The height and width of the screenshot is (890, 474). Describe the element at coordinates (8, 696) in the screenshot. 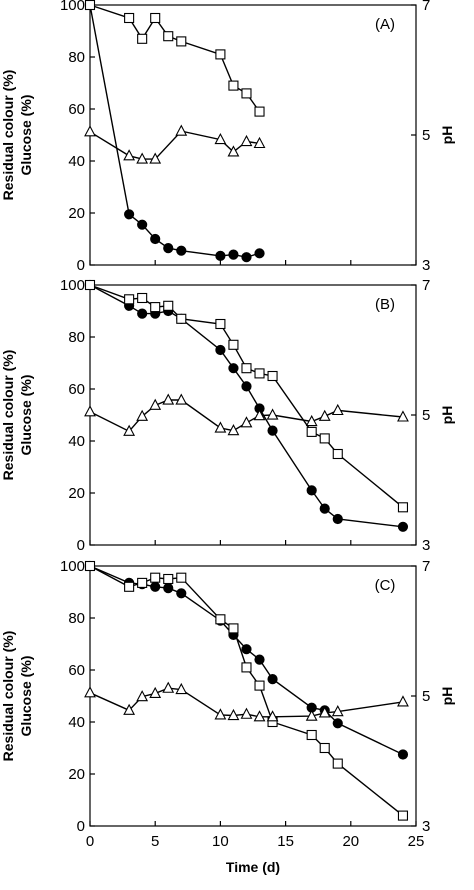

I see `left-axis-title-line1: Residual colour (%)` at that location.